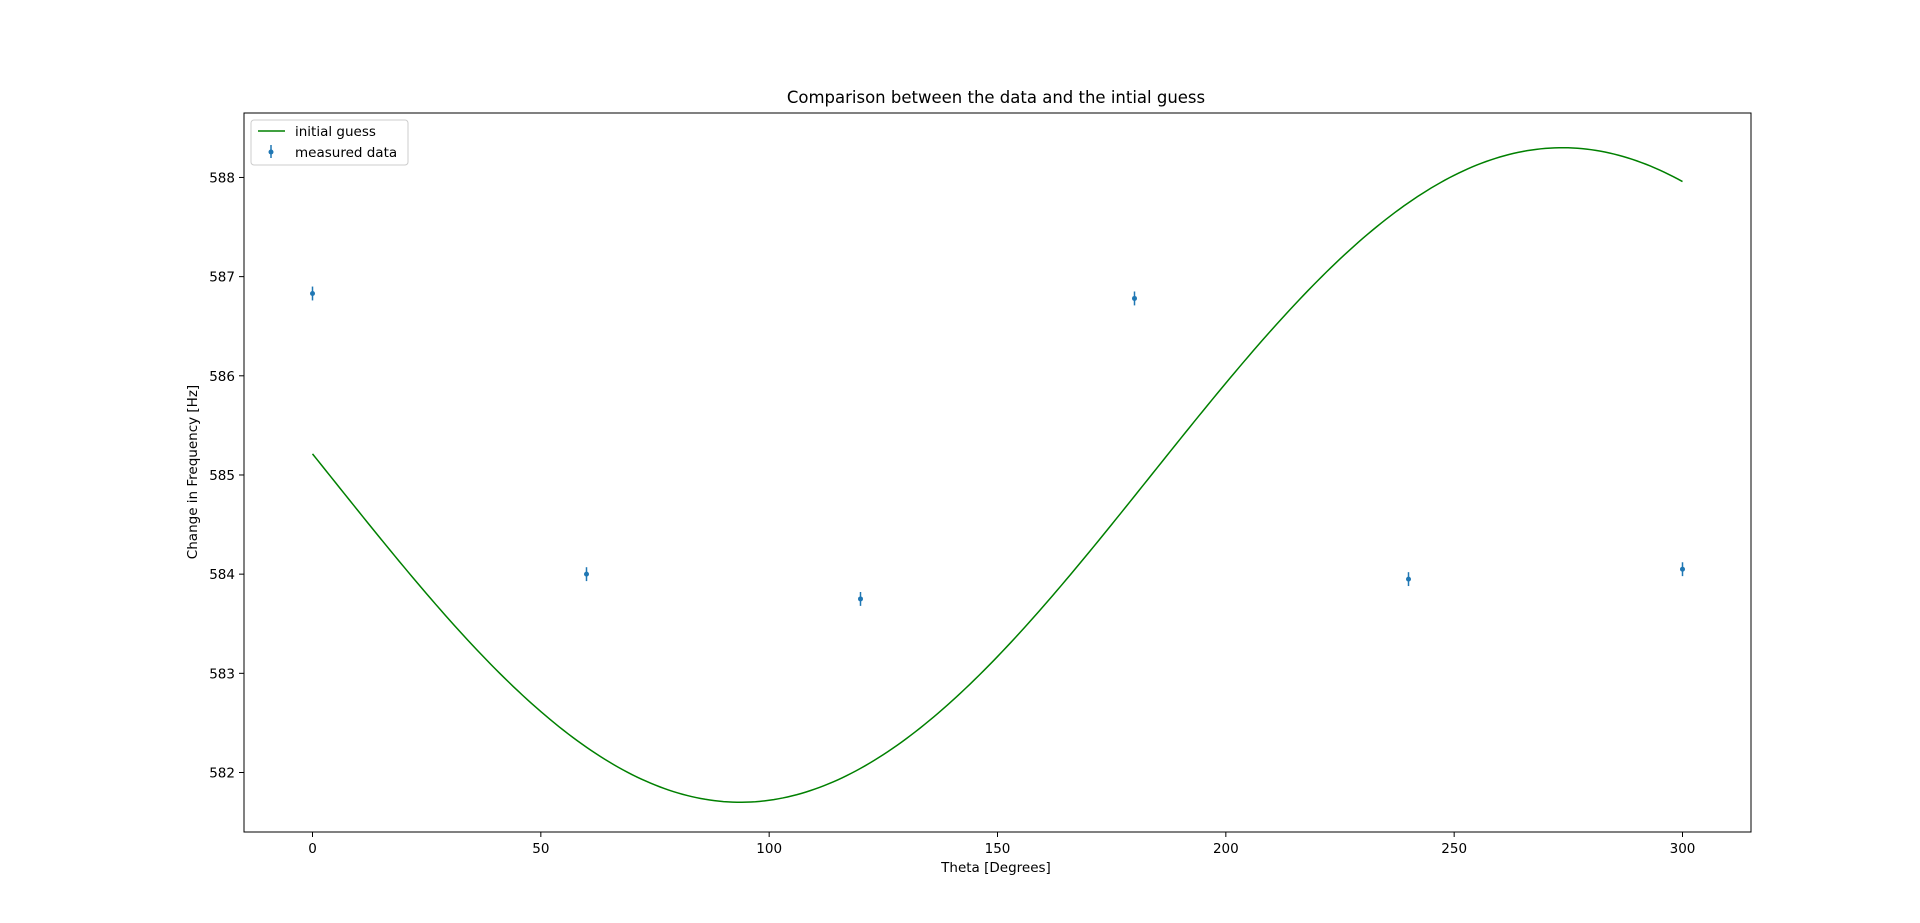 The width and height of the screenshot is (1920, 923). What do you see at coordinates (222, 674) in the screenshot?
I see `y-tick-label: 583` at bounding box center [222, 674].